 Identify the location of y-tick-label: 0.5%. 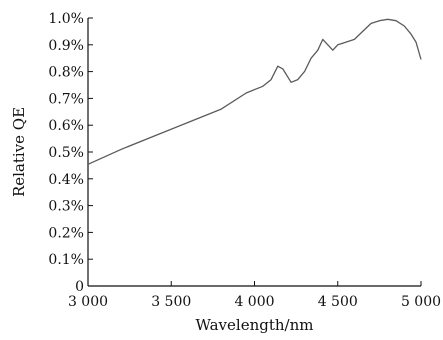
(66, 153).